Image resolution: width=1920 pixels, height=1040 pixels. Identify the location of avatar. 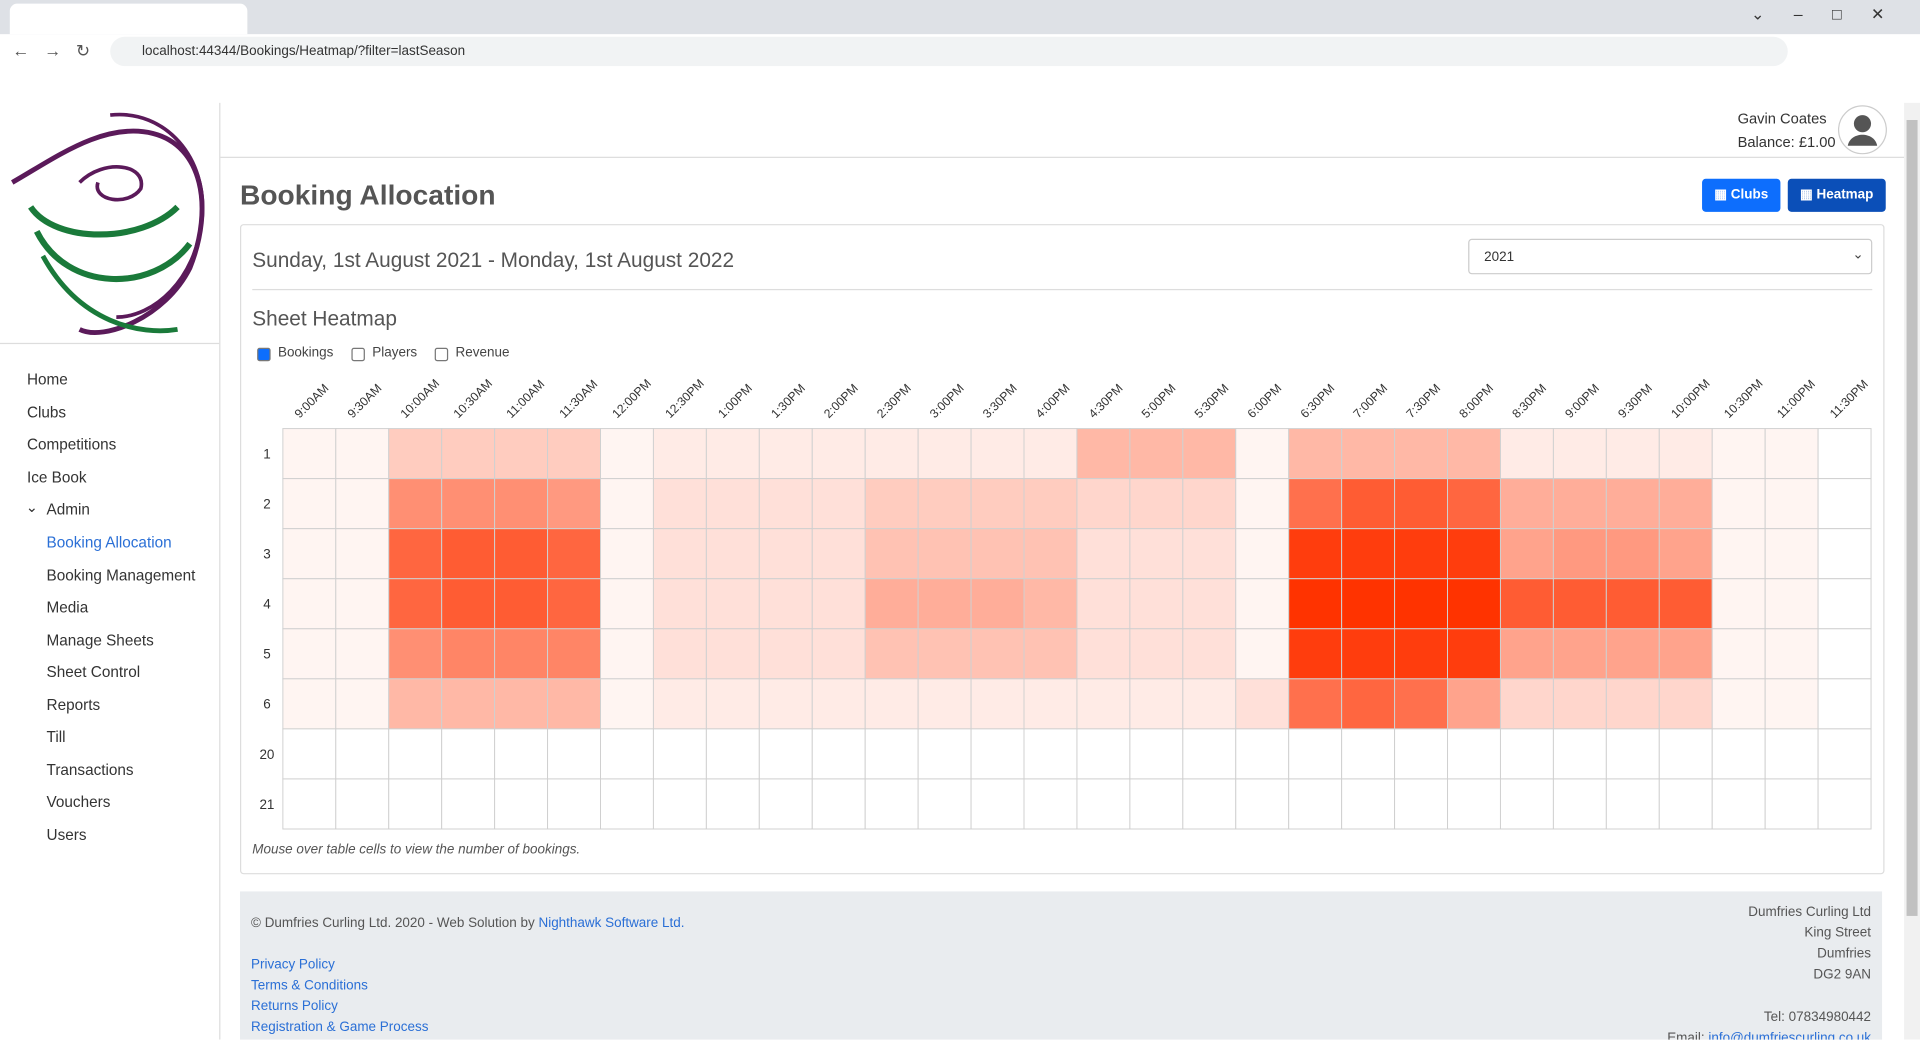
(1862, 130).